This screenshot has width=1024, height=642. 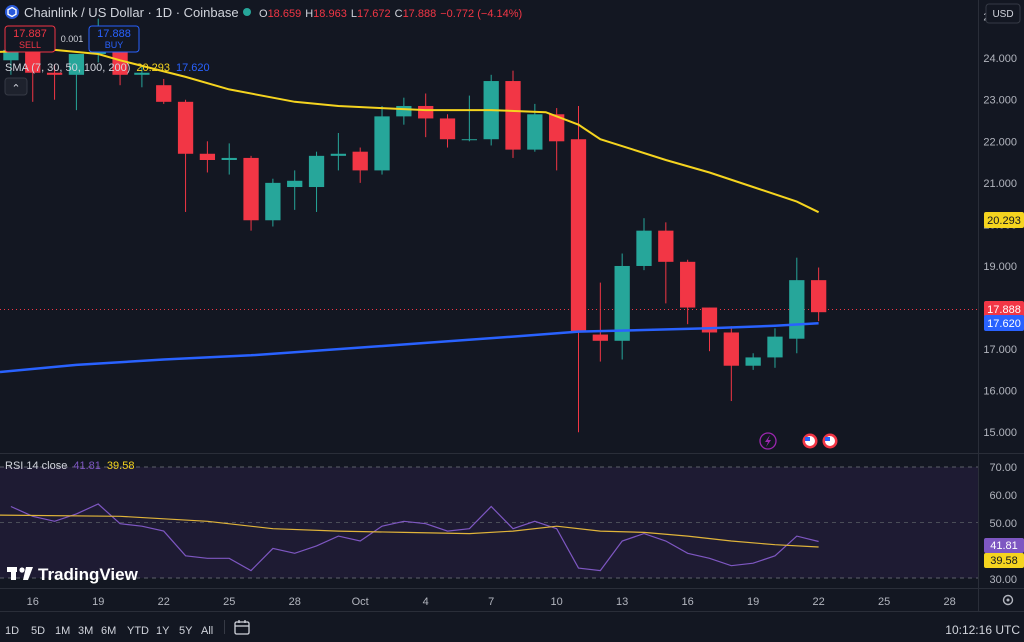 What do you see at coordinates (15, 89) in the screenshot?
I see `chevron-up-icon: ⌃` at bounding box center [15, 89].